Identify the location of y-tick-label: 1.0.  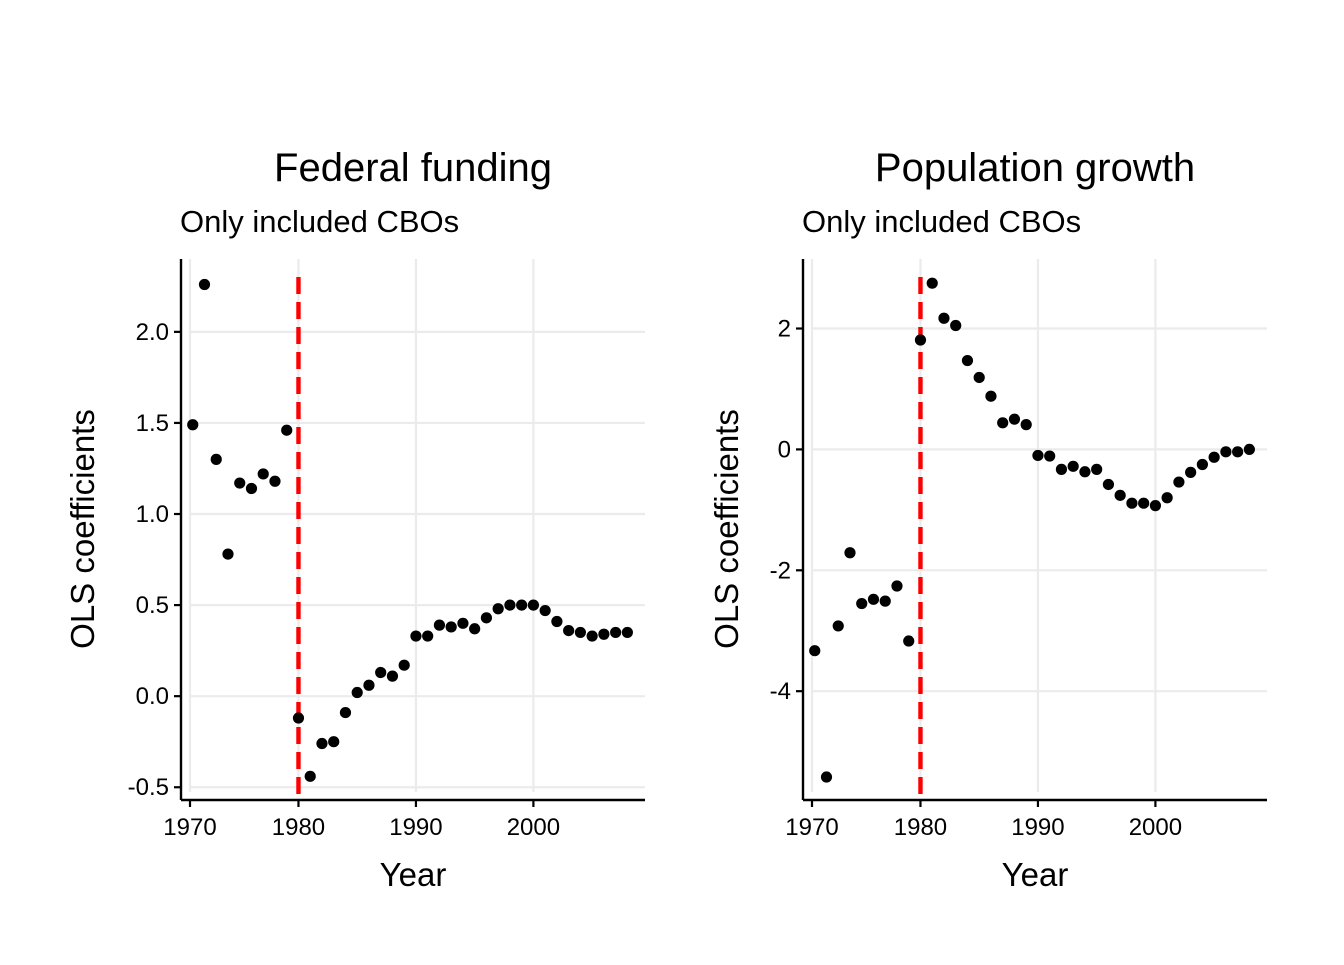
(152, 514).